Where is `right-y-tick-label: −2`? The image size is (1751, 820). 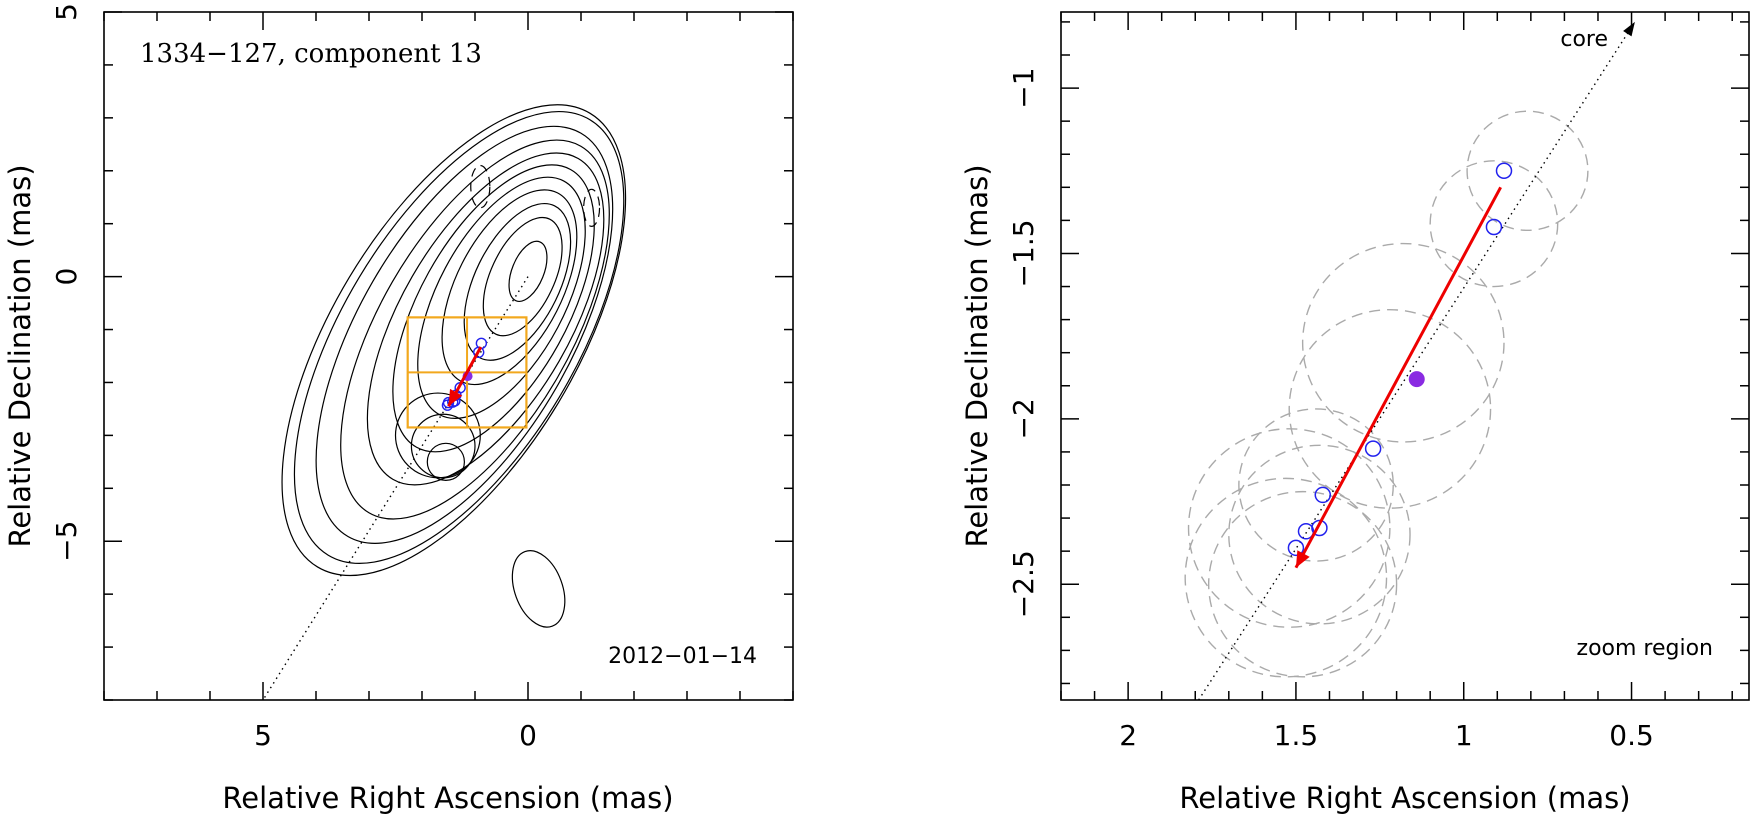 right-y-tick-label: −2 is located at coordinates (1023, 418).